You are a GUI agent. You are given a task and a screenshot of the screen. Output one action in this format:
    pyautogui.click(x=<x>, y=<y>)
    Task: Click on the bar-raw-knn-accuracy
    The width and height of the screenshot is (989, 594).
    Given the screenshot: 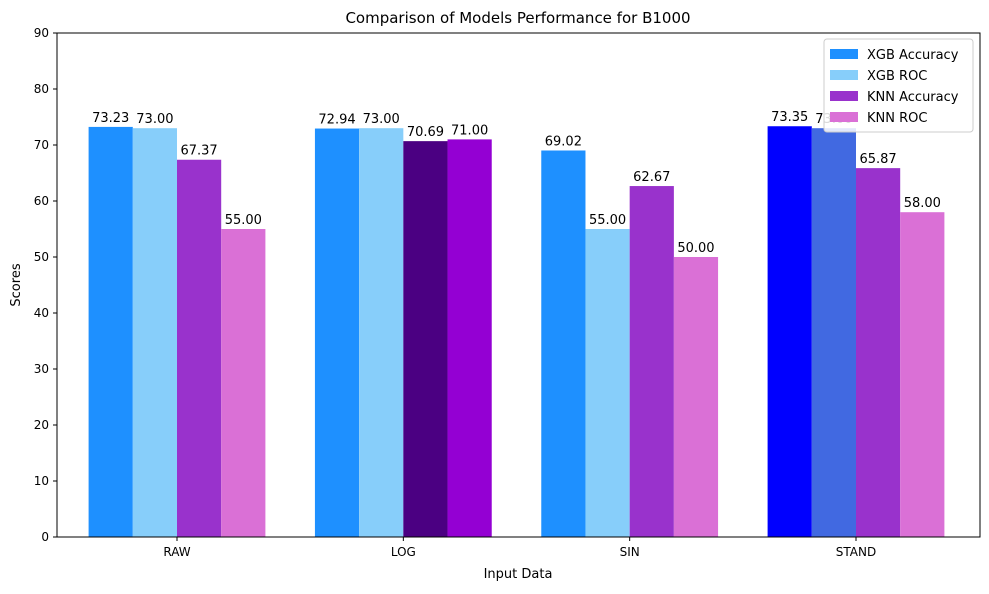 What is the action you would take?
    pyautogui.click(x=199, y=348)
    